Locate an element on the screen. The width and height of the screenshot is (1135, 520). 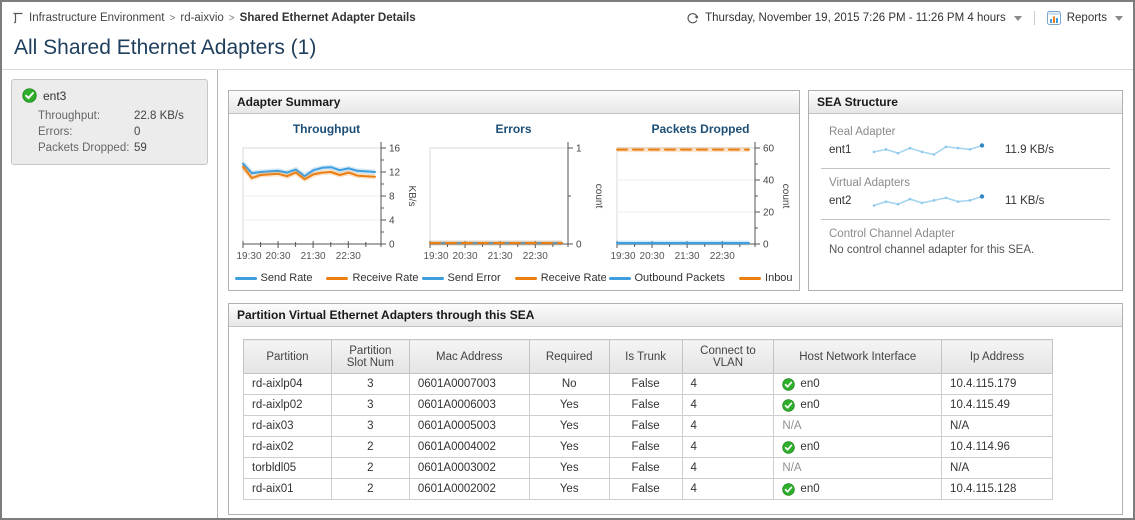
chart-legend: Send Error Receive Rate is located at coordinates (513, 278).